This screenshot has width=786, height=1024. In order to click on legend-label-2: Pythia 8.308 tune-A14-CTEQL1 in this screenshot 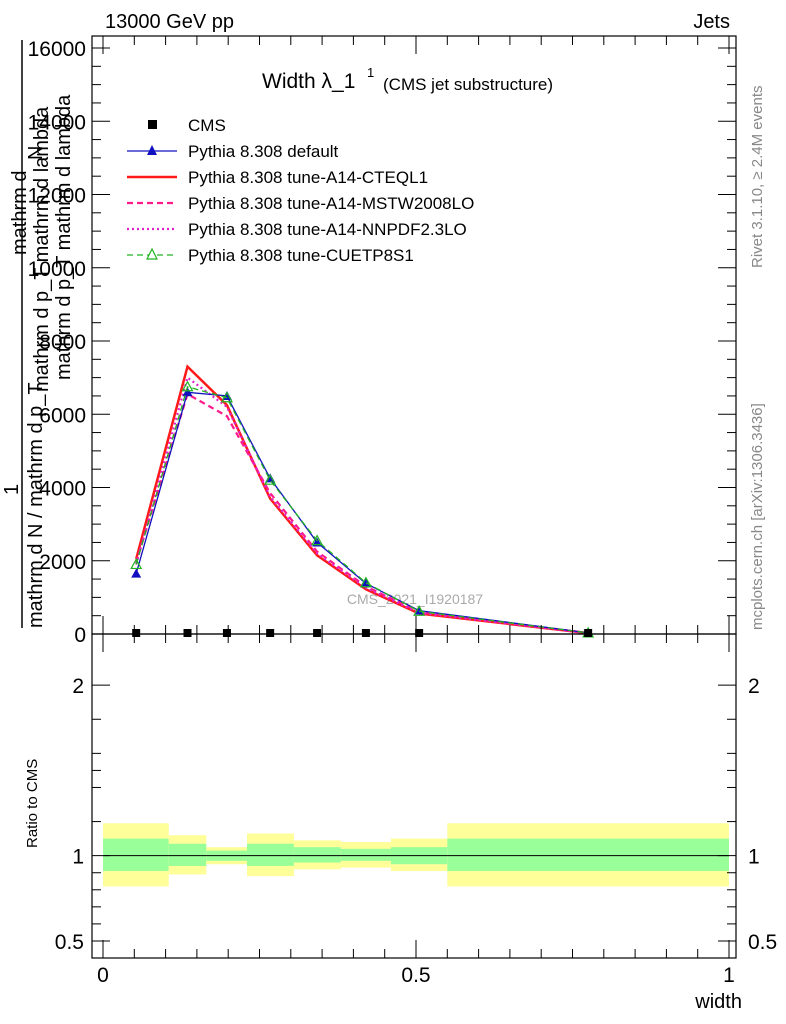, I will do `click(308, 177)`.